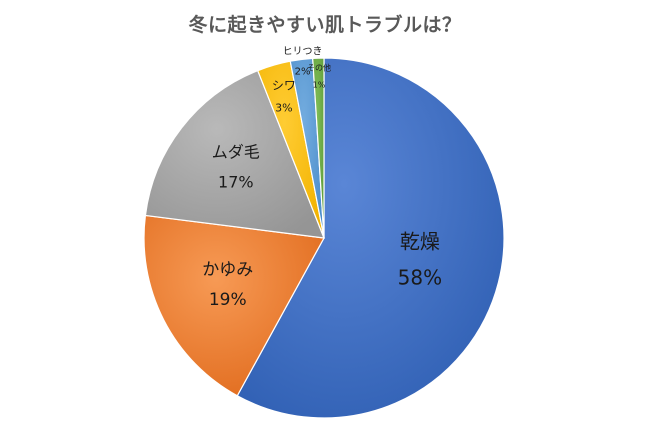  Describe the element at coordinates (303, 51) in the screenshot. I see `slice-label-4: ヒリつき` at that location.